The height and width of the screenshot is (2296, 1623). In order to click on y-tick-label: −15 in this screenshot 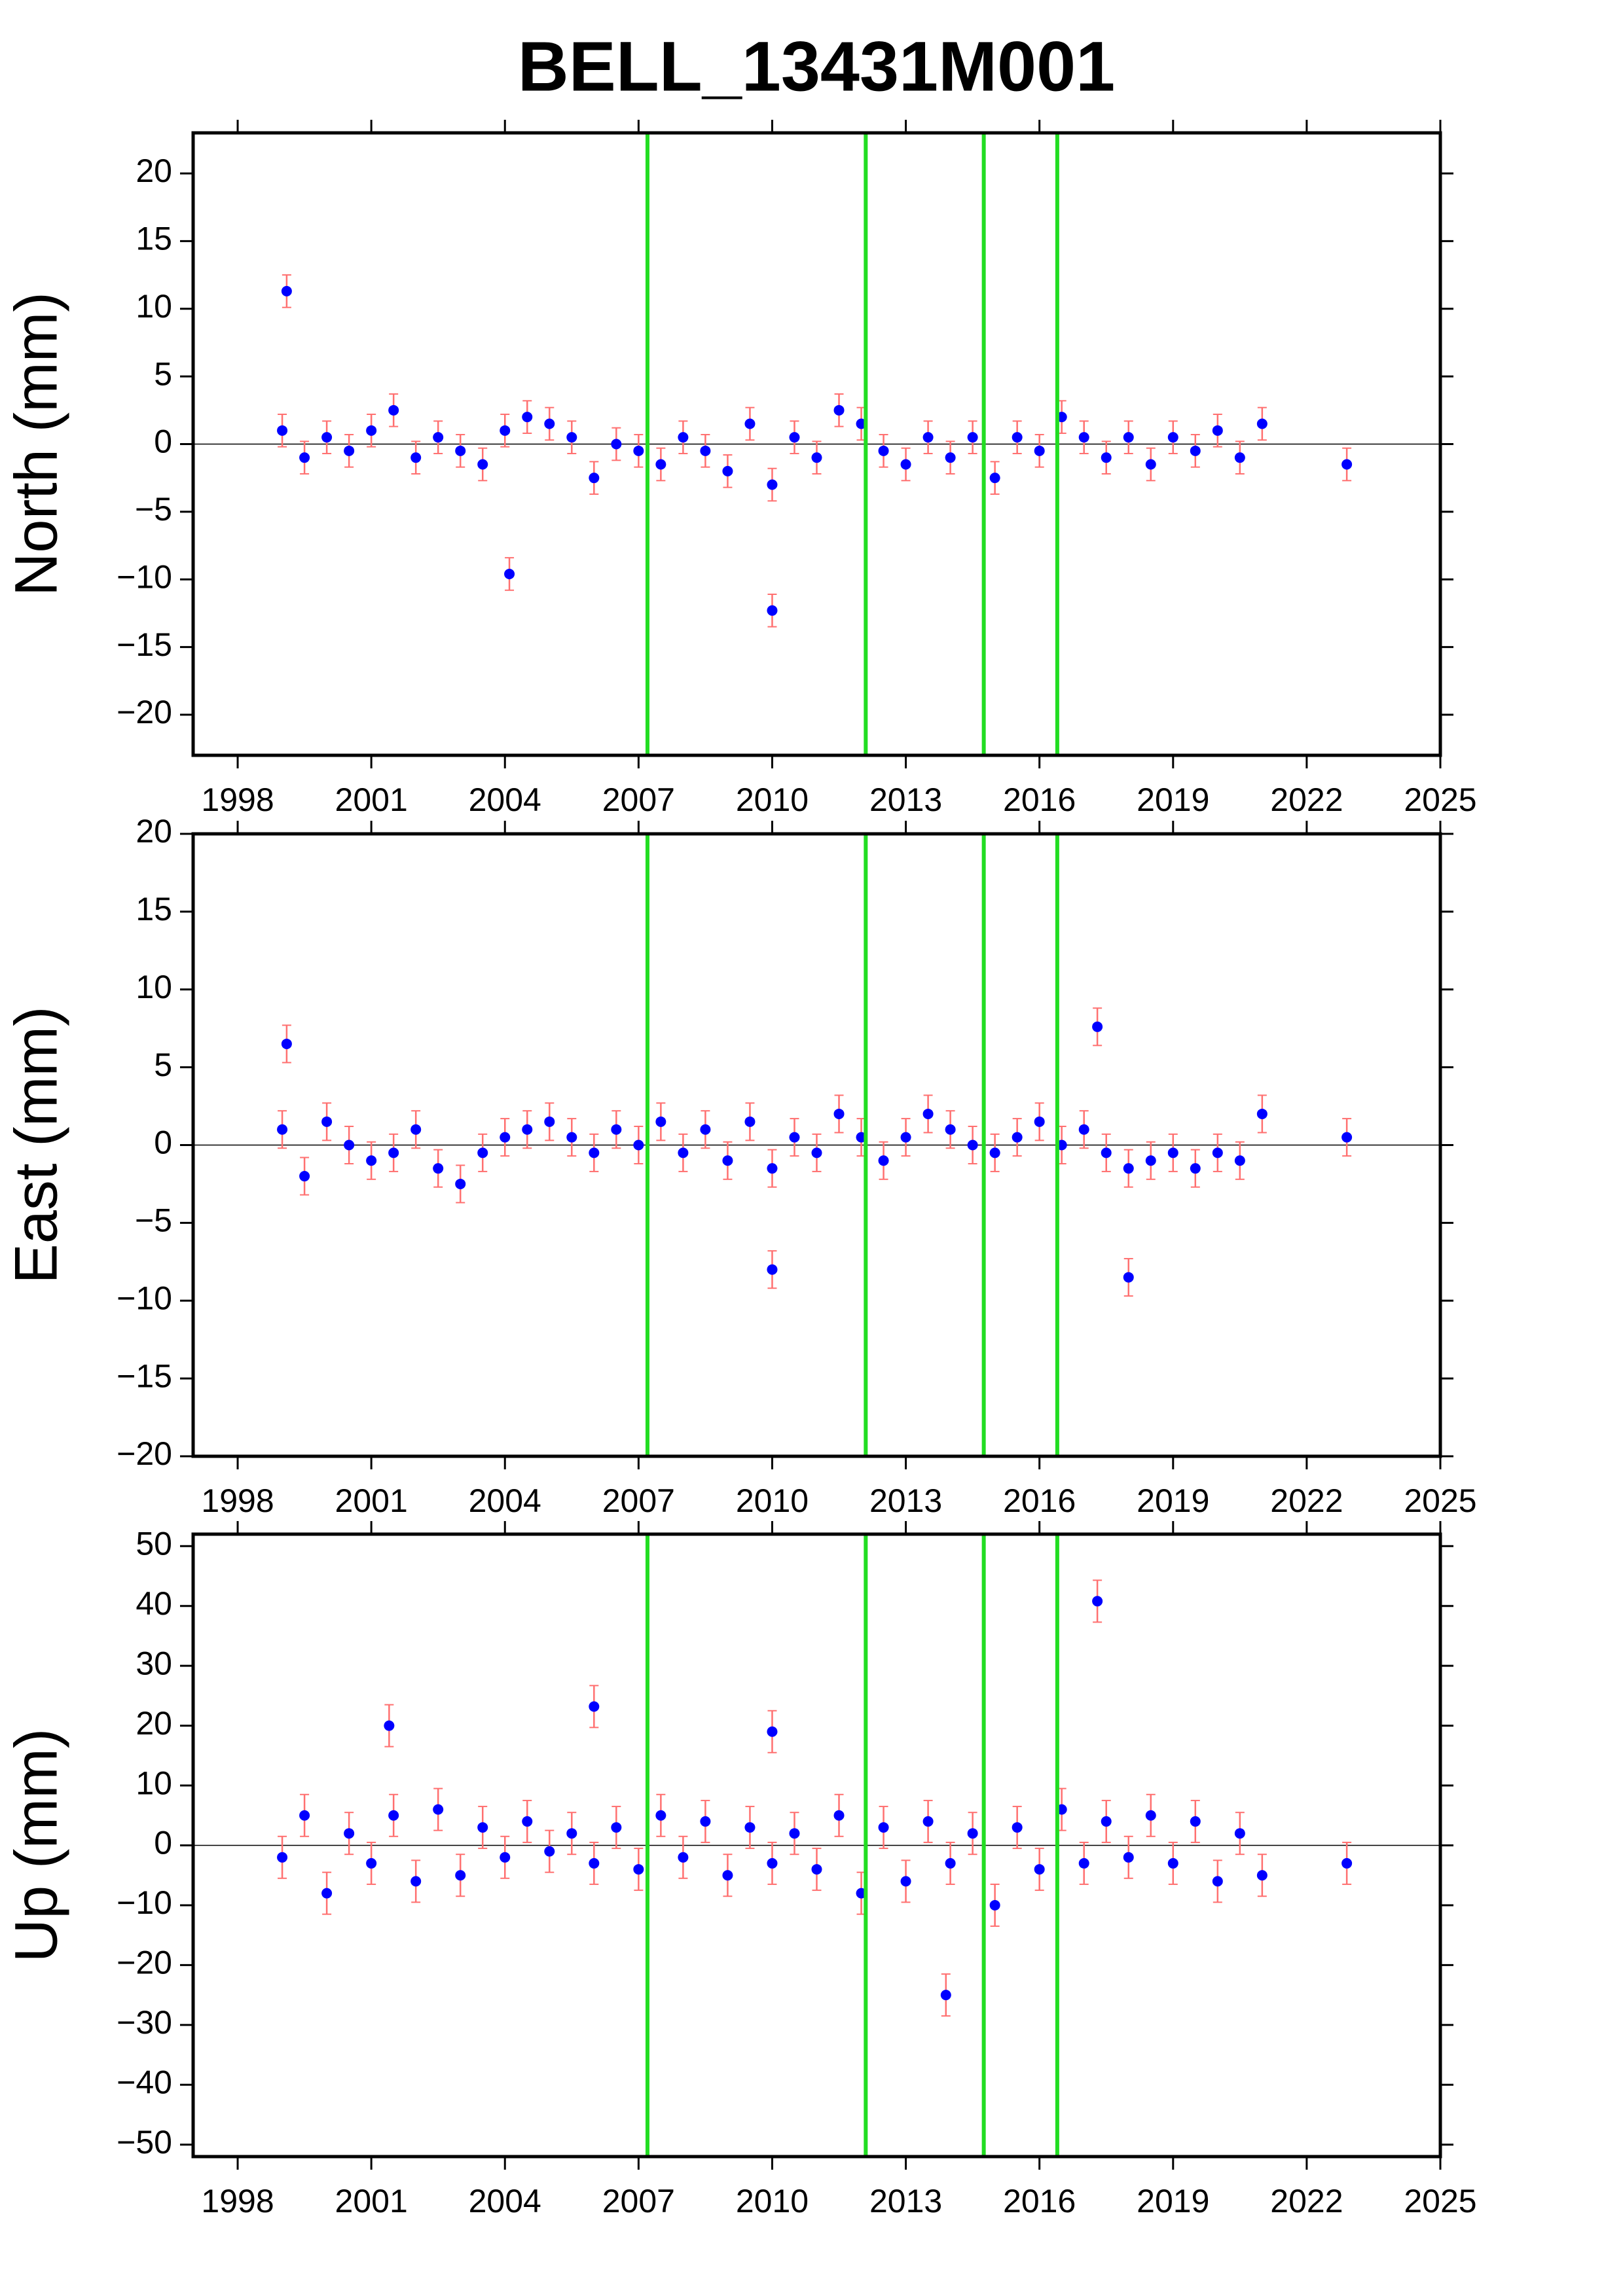, I will do `click(144, 1375)`.